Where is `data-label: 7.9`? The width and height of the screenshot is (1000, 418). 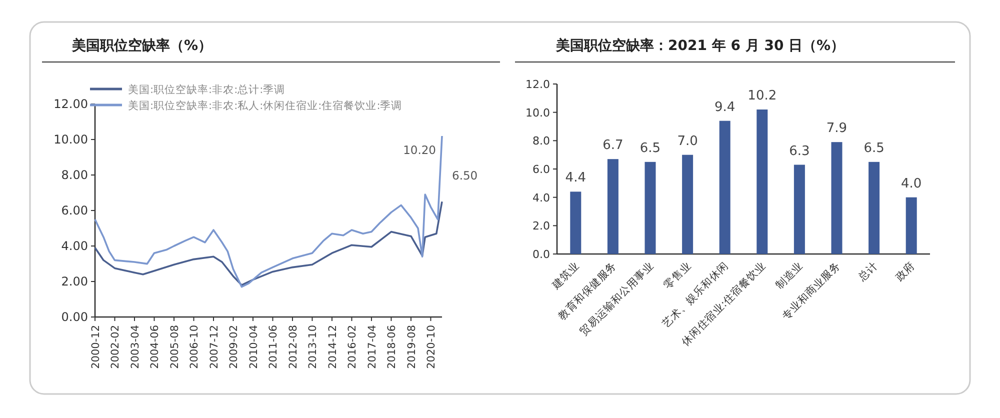
data-label: 7.9 is located at coordinates (837, 128).